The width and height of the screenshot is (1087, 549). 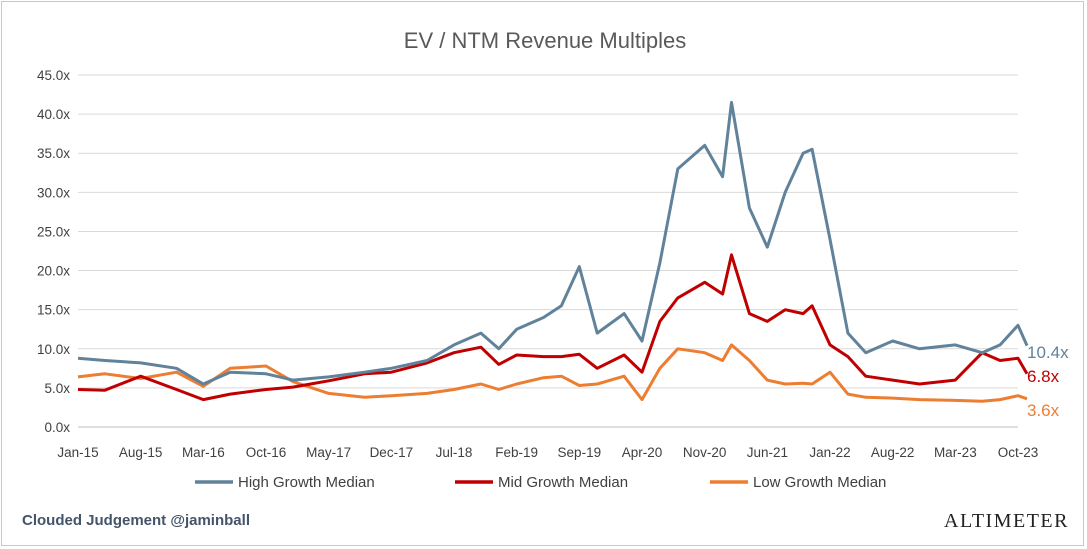 What do you see at coordinates (328, 452) in the screenshot?
I see `x-tick-label: May-17` at bounding box center [328, 452].